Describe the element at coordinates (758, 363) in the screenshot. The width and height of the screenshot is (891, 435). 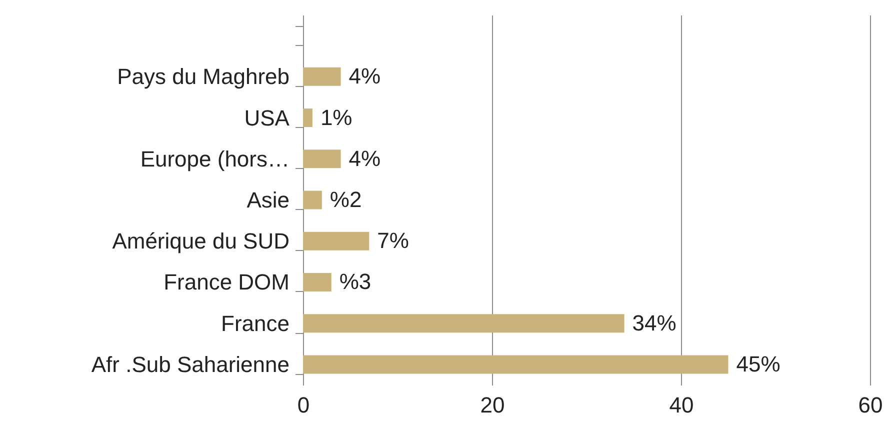
I see `data-label: 45%` at that location.